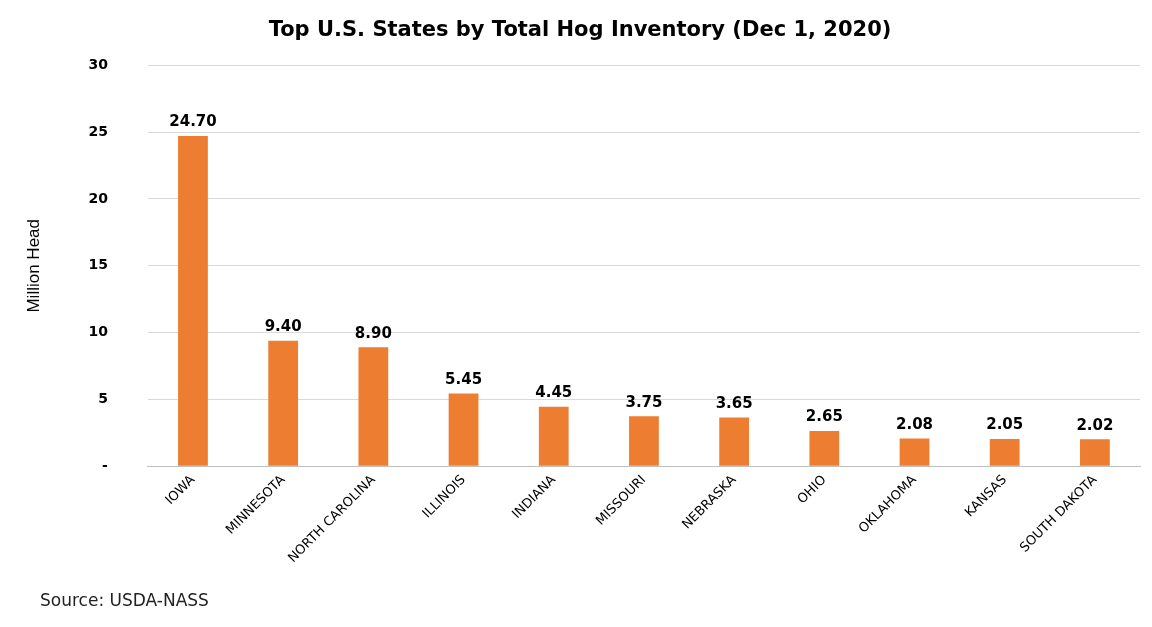 Image resolution: width=1152 pixels, height=627 pixels. Describe the element at coordinates (283, 326) in the screenshot. I see `data-label: 9.40` at that location.